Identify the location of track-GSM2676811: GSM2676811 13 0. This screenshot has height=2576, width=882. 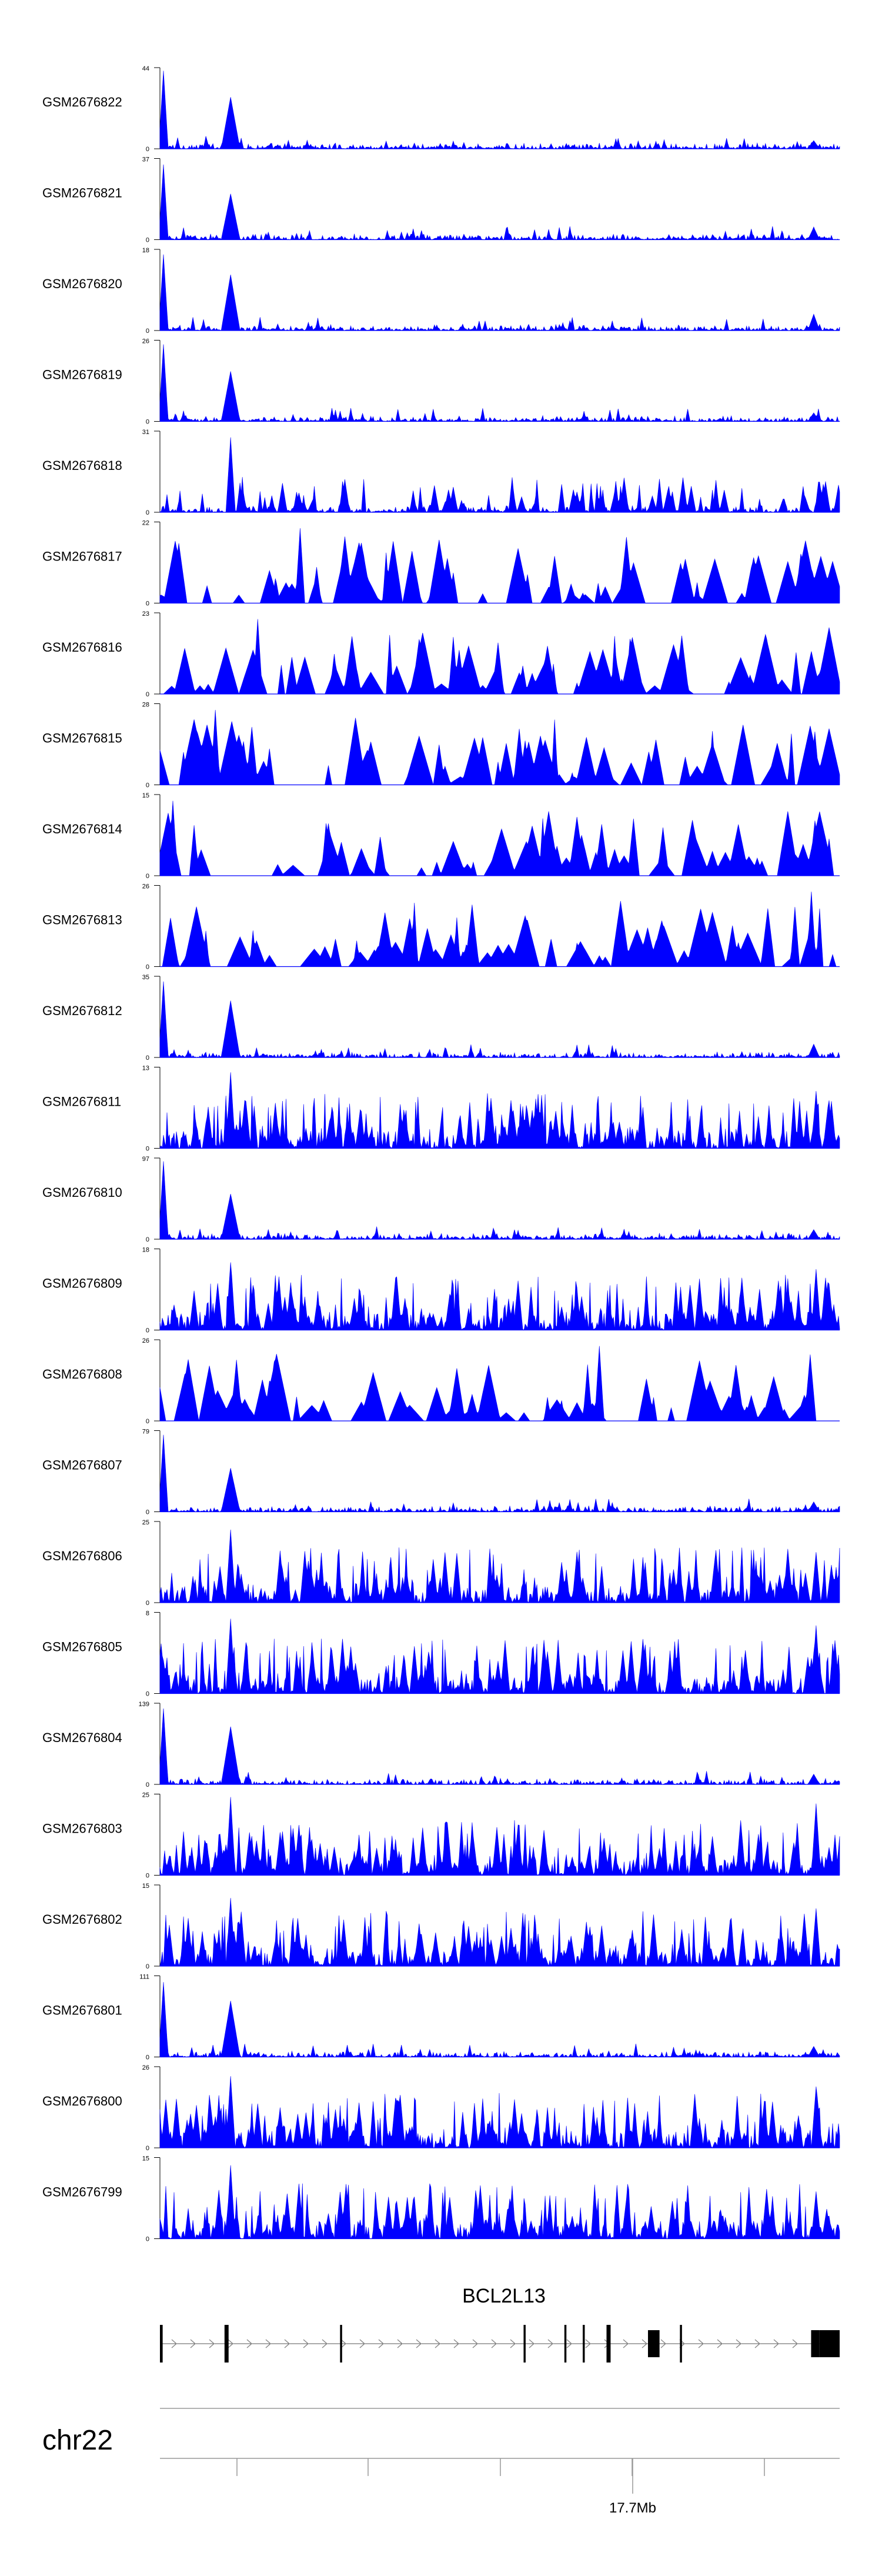
(441, 1109).